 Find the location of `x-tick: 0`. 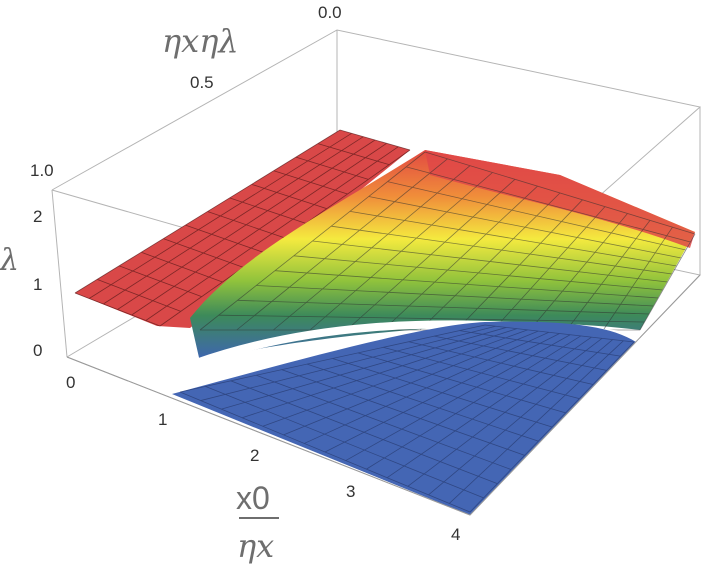

x-tick: 0 is located at coordinates (70, 382).